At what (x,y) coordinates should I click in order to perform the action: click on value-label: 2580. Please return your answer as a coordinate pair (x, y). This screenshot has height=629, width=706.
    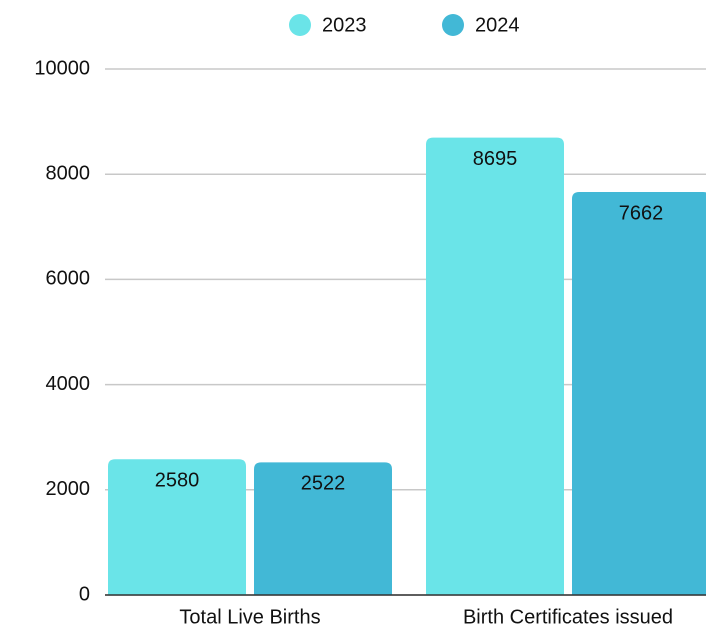
    Looking at the image, I should click on (177, 481).